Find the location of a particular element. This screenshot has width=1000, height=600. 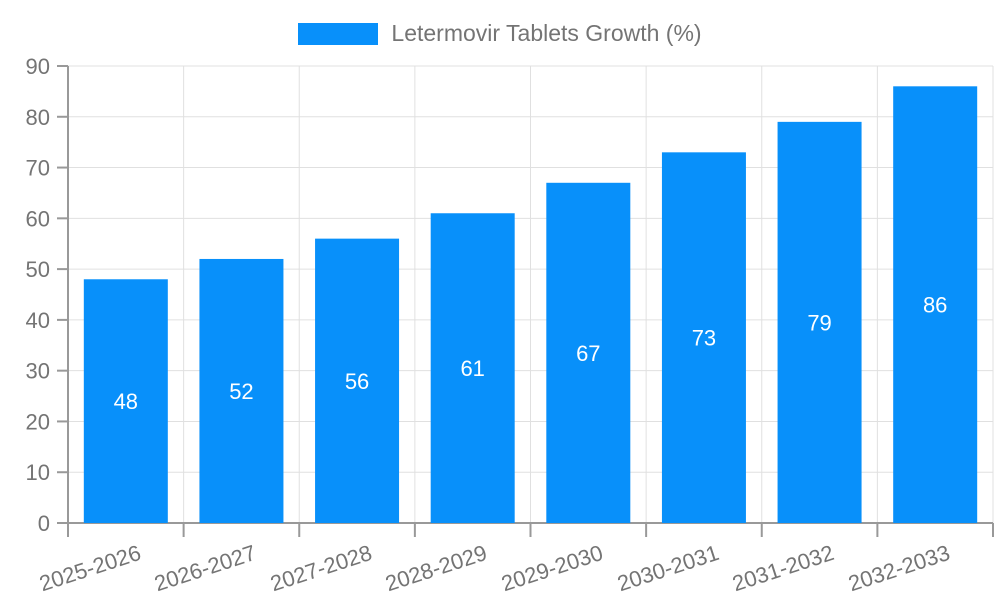

bar-2027-2028 is located at coordinates (357, 380).